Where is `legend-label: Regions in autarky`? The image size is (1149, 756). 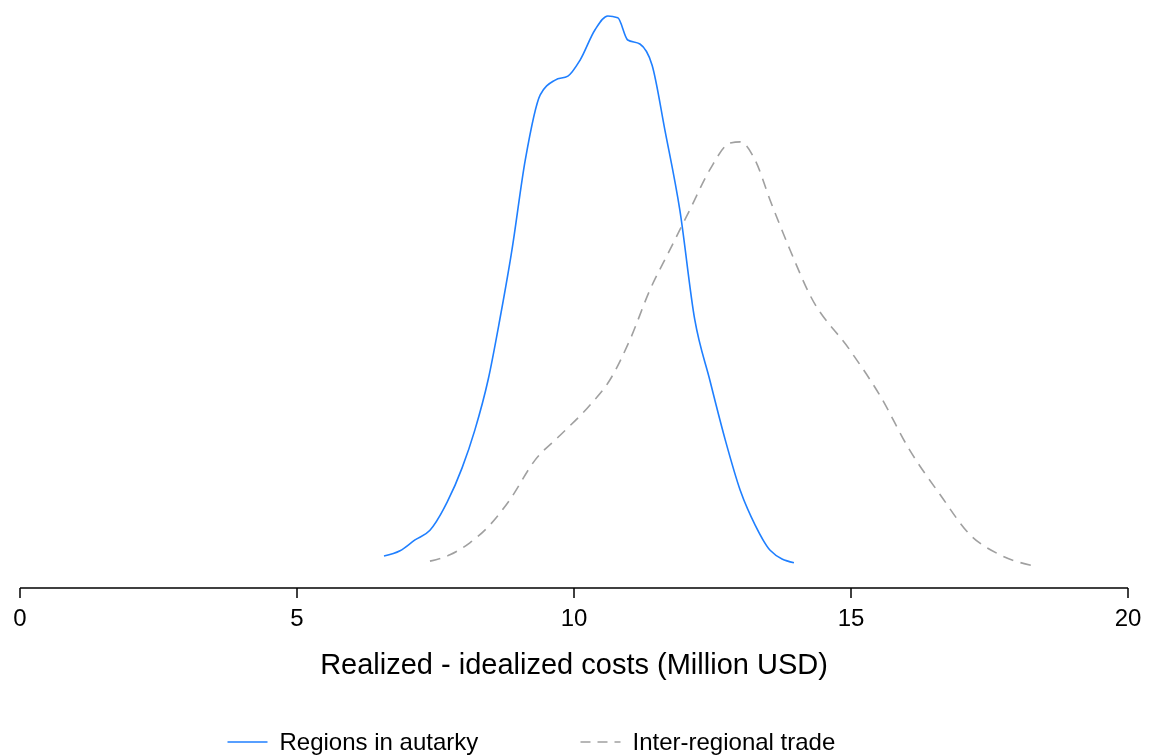
legend-label: Regions in autarky is located at coordinates (379, 741).